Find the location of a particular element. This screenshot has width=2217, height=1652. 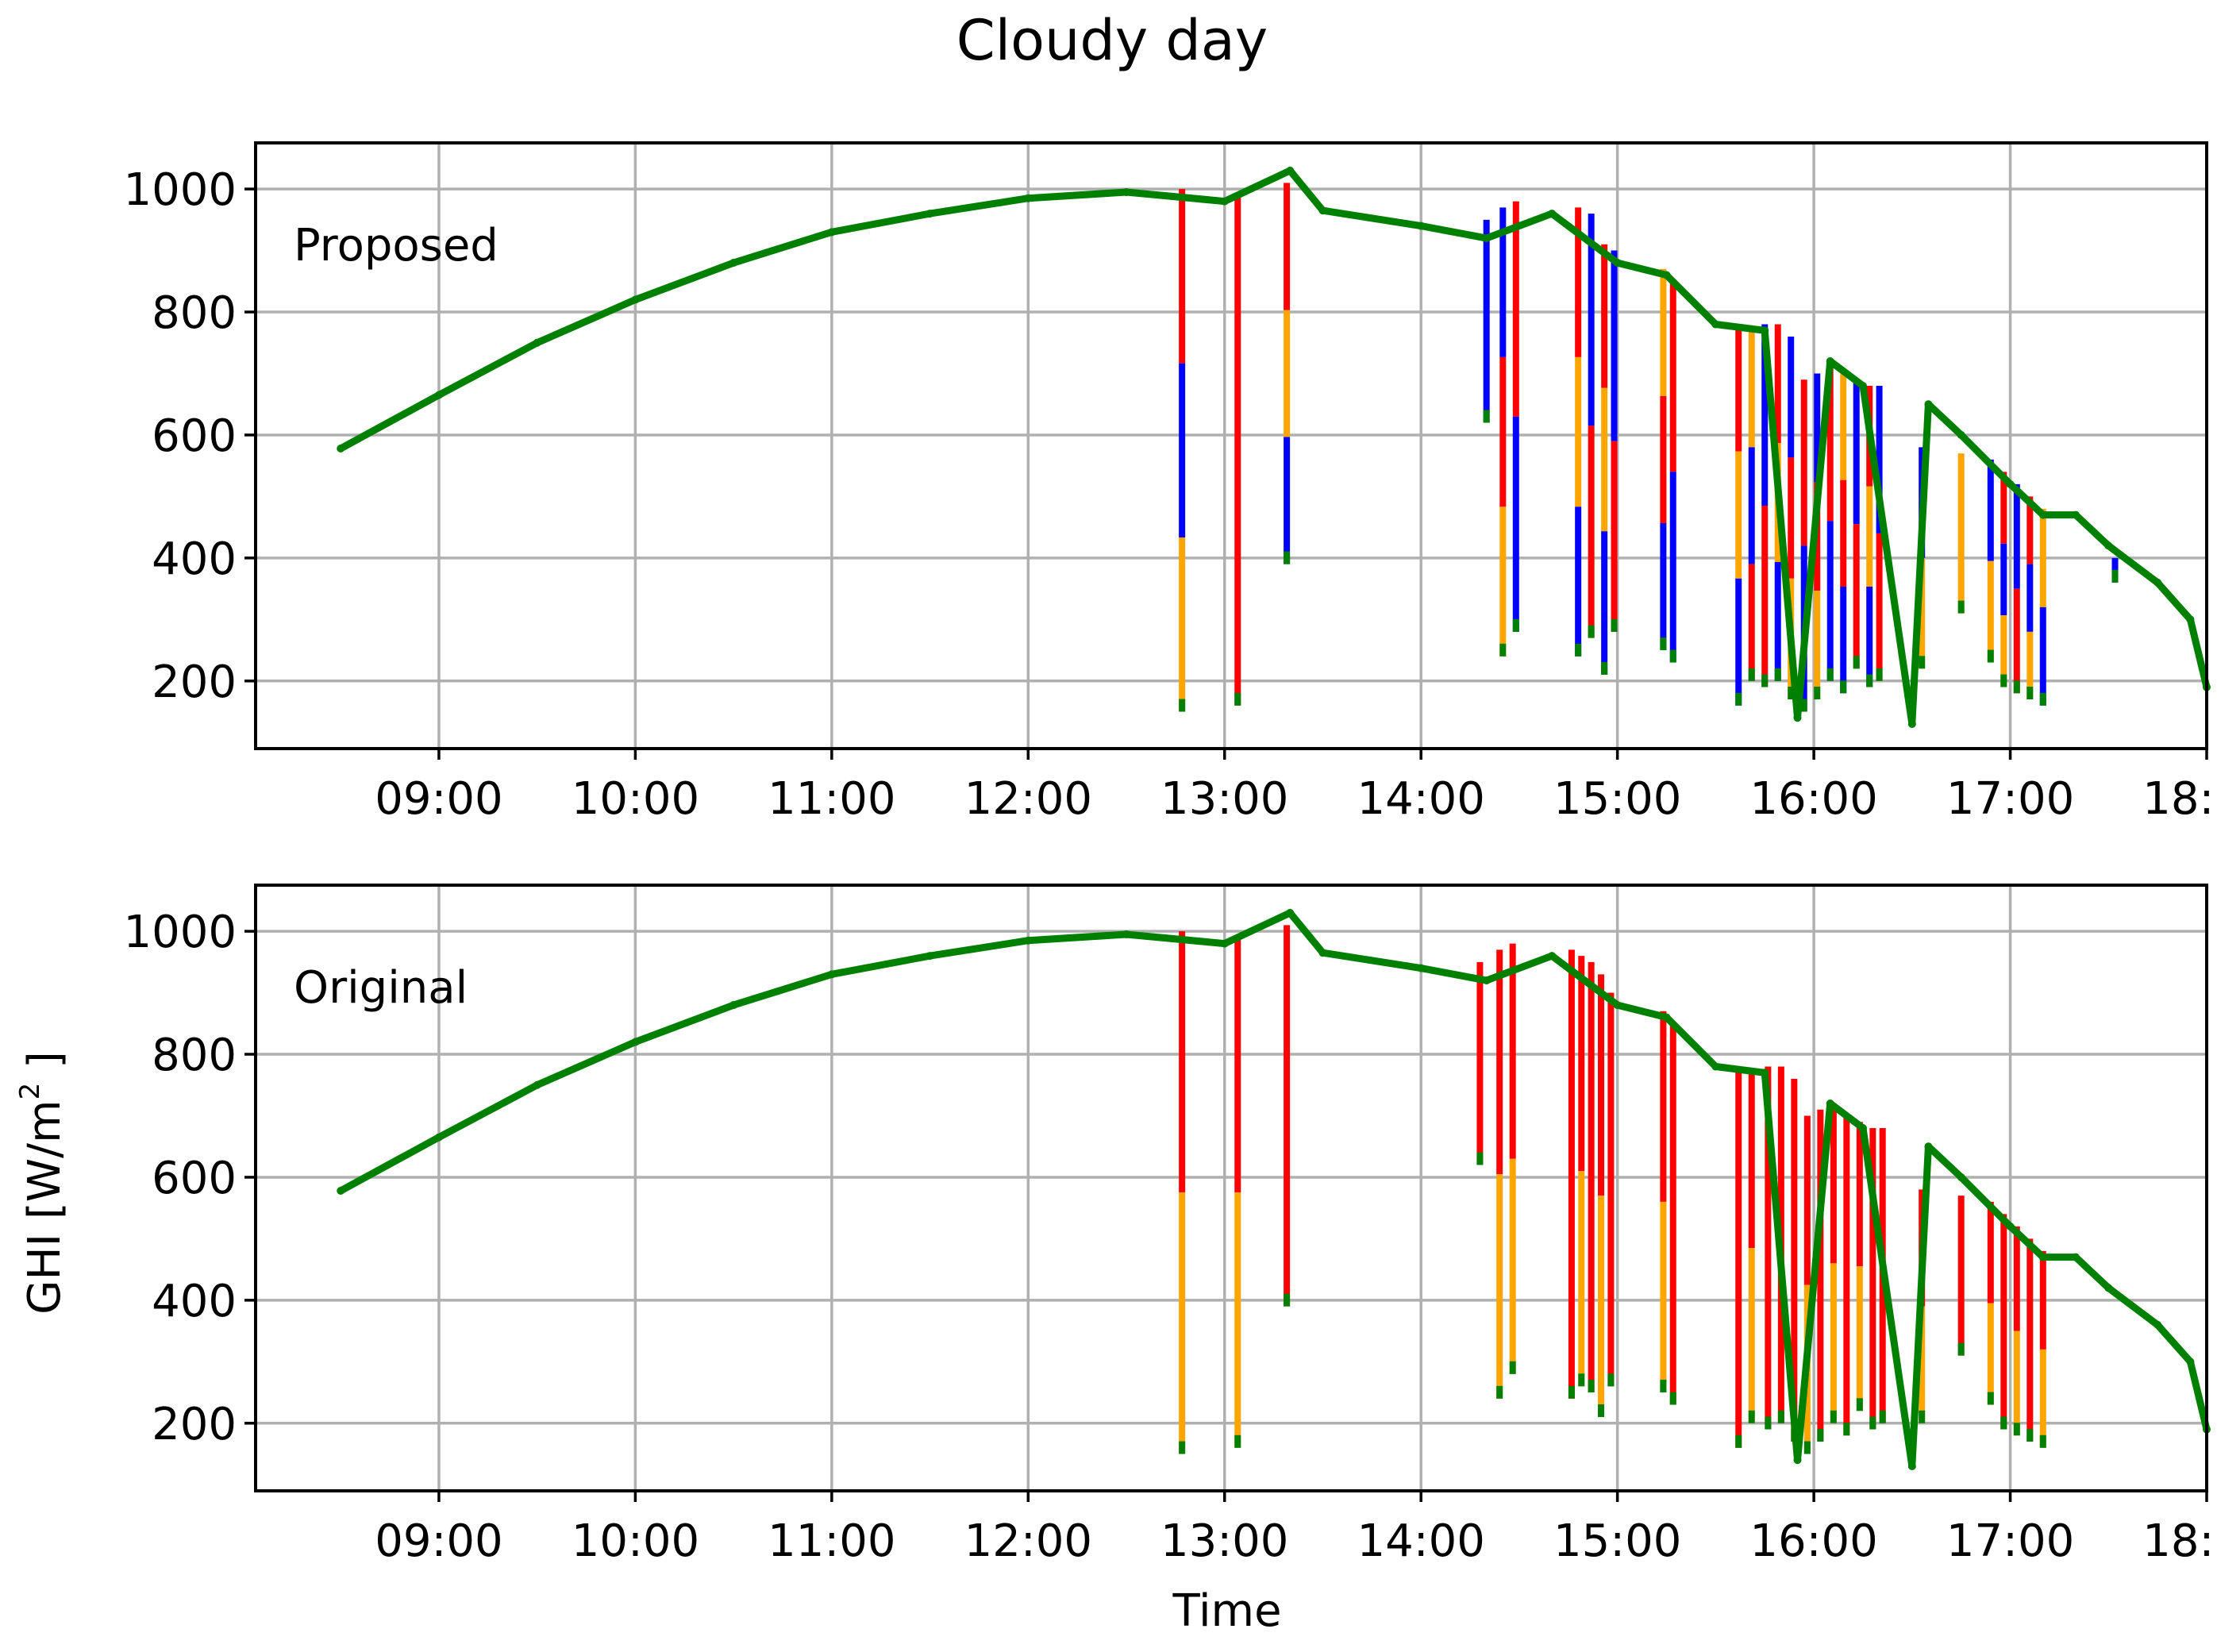

y-axis-label: GHI [W/m2 ] is located at coordinates (42, 1183).